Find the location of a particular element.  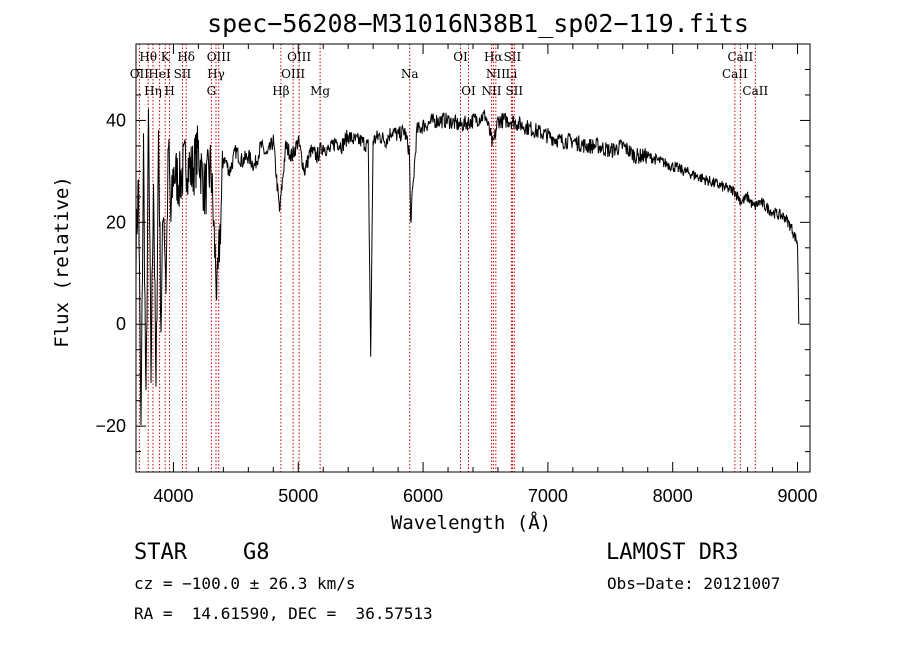

y-tick-label-40: 40 is located at coordinates (116, 120).